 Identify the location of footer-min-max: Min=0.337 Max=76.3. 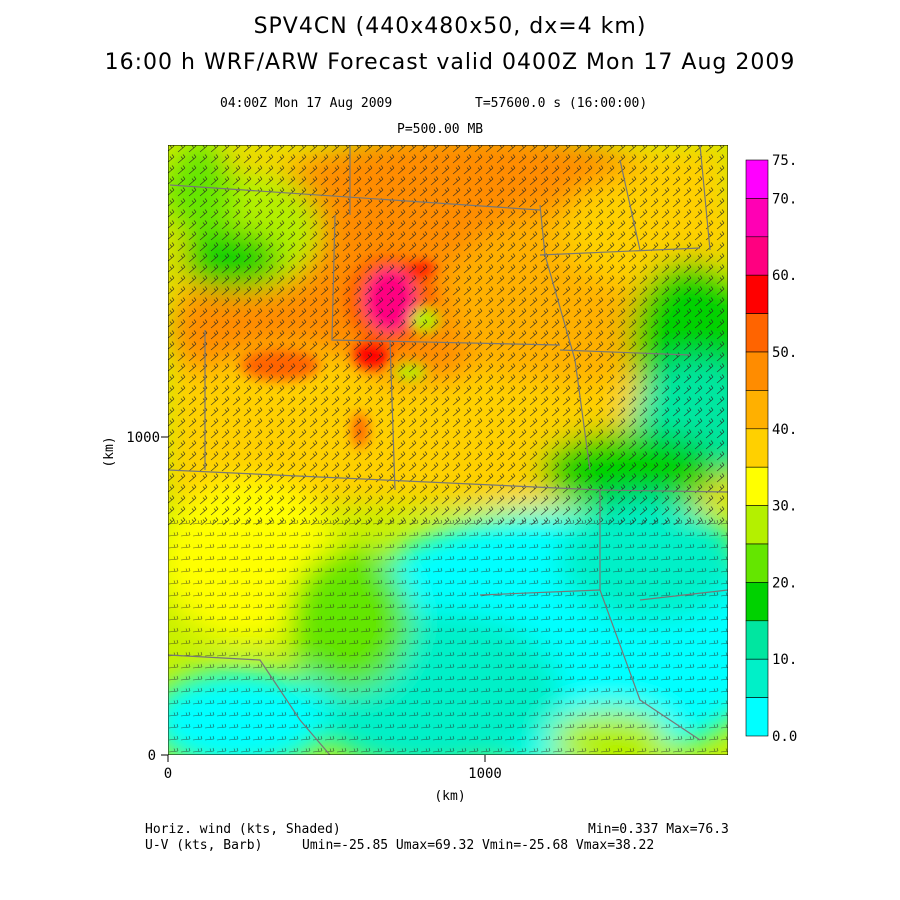
(658, 829).